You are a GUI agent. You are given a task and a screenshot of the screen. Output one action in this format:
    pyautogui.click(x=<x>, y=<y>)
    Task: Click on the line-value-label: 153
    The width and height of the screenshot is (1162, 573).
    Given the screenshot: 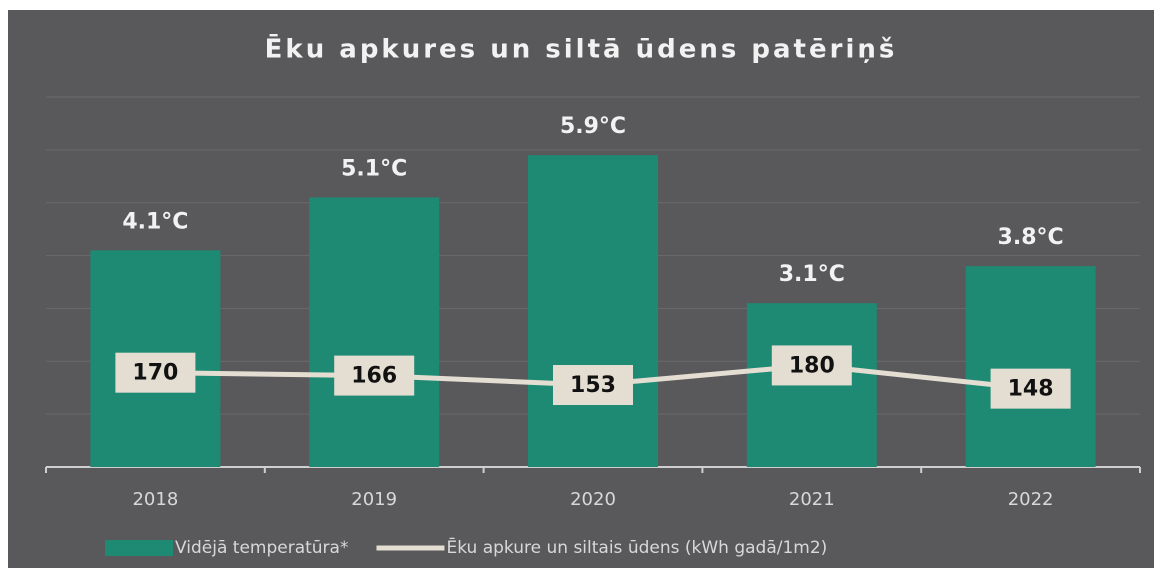 What is the action you would take?
    pyautogui.click(x=593, y=385)
    